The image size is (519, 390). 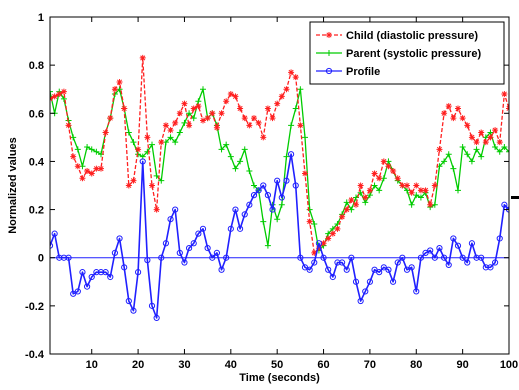 I want to click on y-tick-label: -0.2, so click(x=34, y=307).